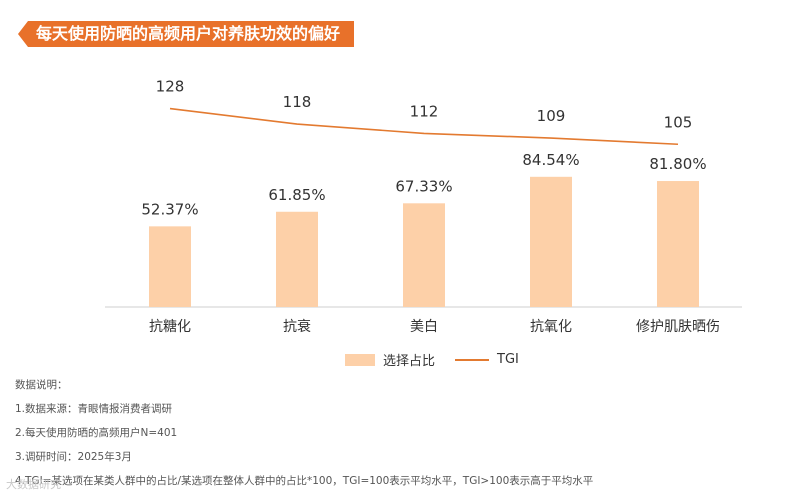  Describe the element at coordinates (73, 457) in the screenshot. I see `note-item: 3.调研时间：2025年3月` at that location.